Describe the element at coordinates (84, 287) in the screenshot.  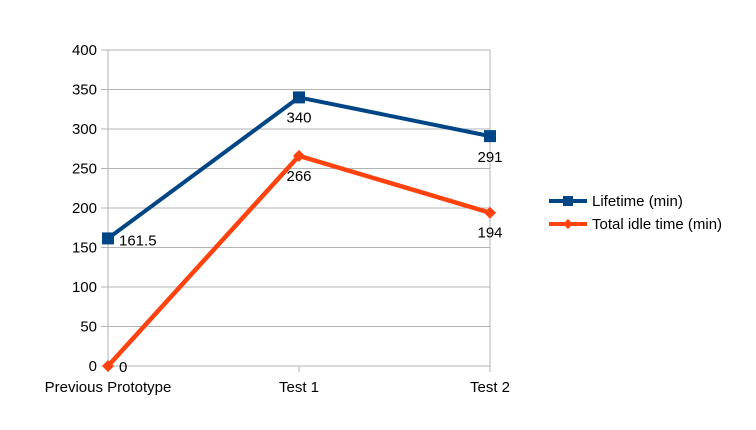
I see `y-tick-label: 100` at that location.